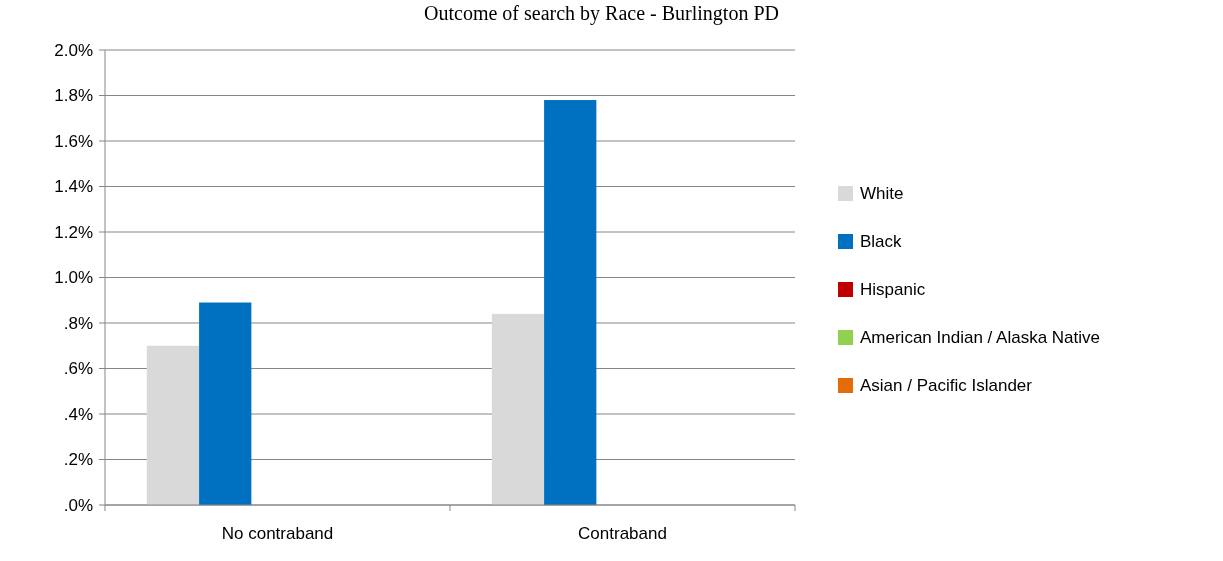  I want to click on y-tick-label: .0%, so click(78, 505).